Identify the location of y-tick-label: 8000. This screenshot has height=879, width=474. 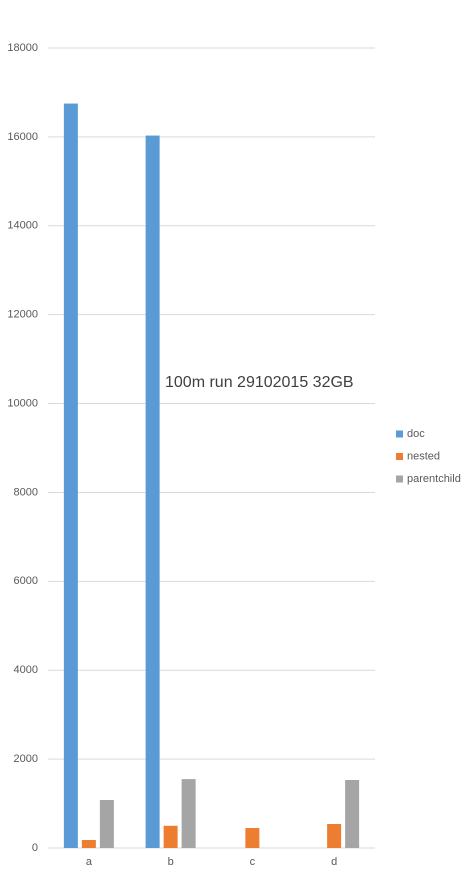
(26, 492).